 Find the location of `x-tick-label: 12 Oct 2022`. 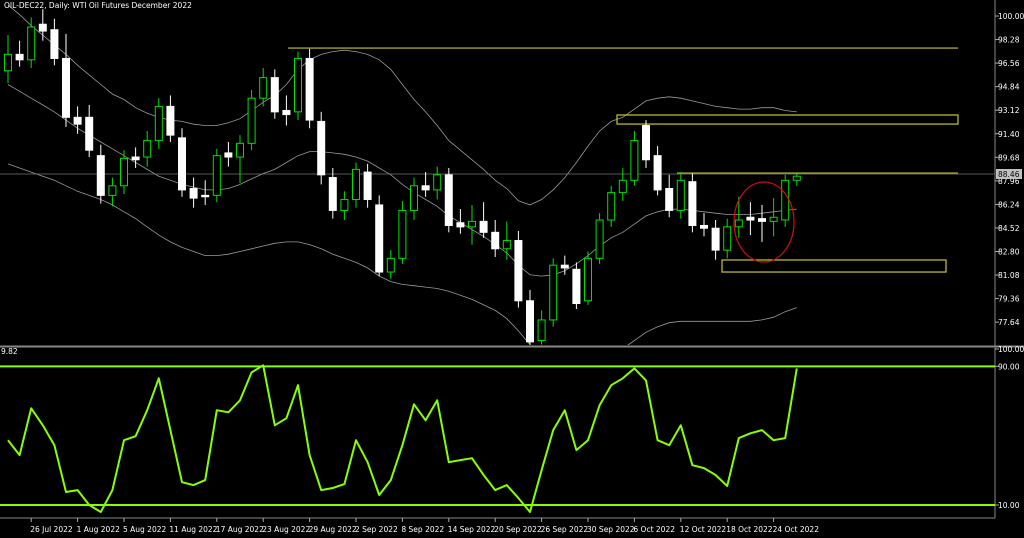

x-tick-label: 12 Oct 2022 is located at coordinates (703, 529).